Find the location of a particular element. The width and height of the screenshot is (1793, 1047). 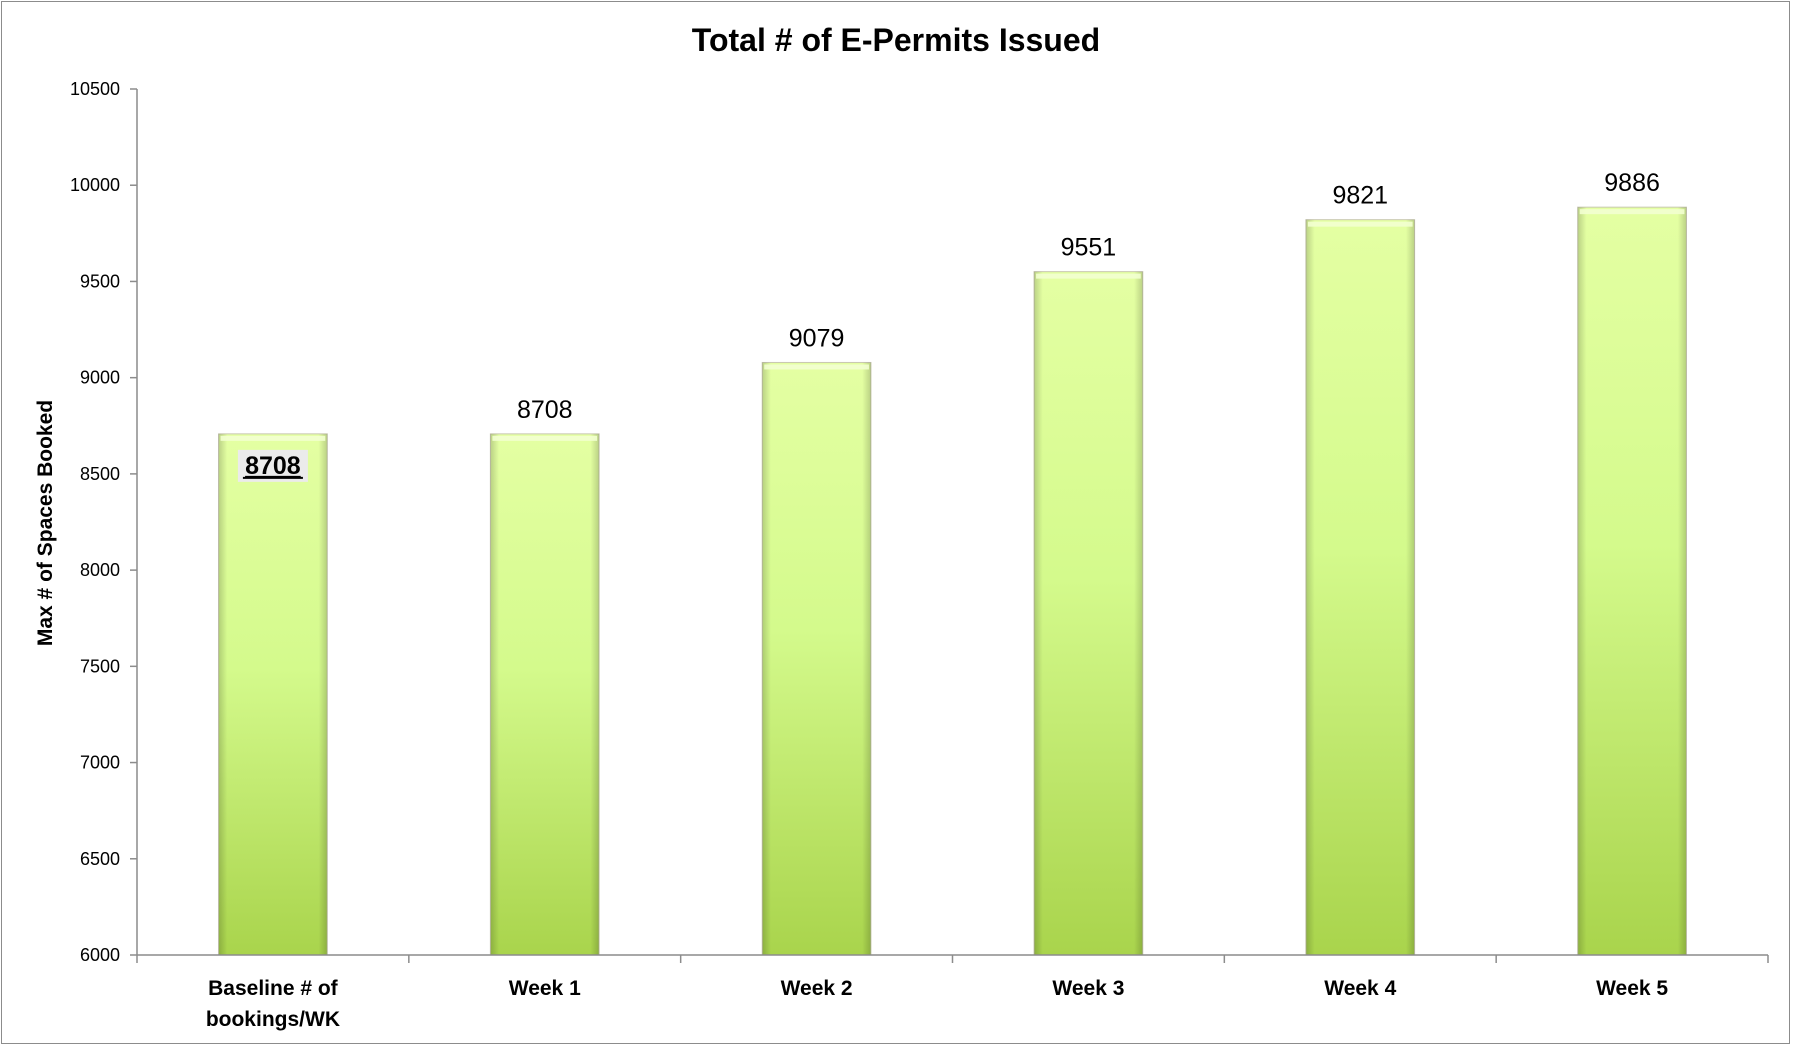

x-tick-label: Week 2 is located at coordinates (817, 988).